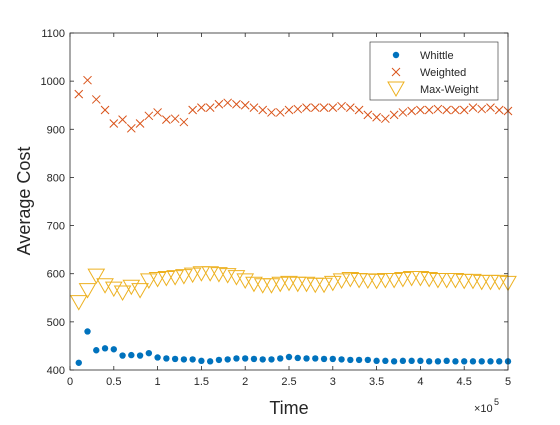  Describe the element at coordinates (288, 382) in the screenshot. I see `x-tick-label: 2.5` at that location.